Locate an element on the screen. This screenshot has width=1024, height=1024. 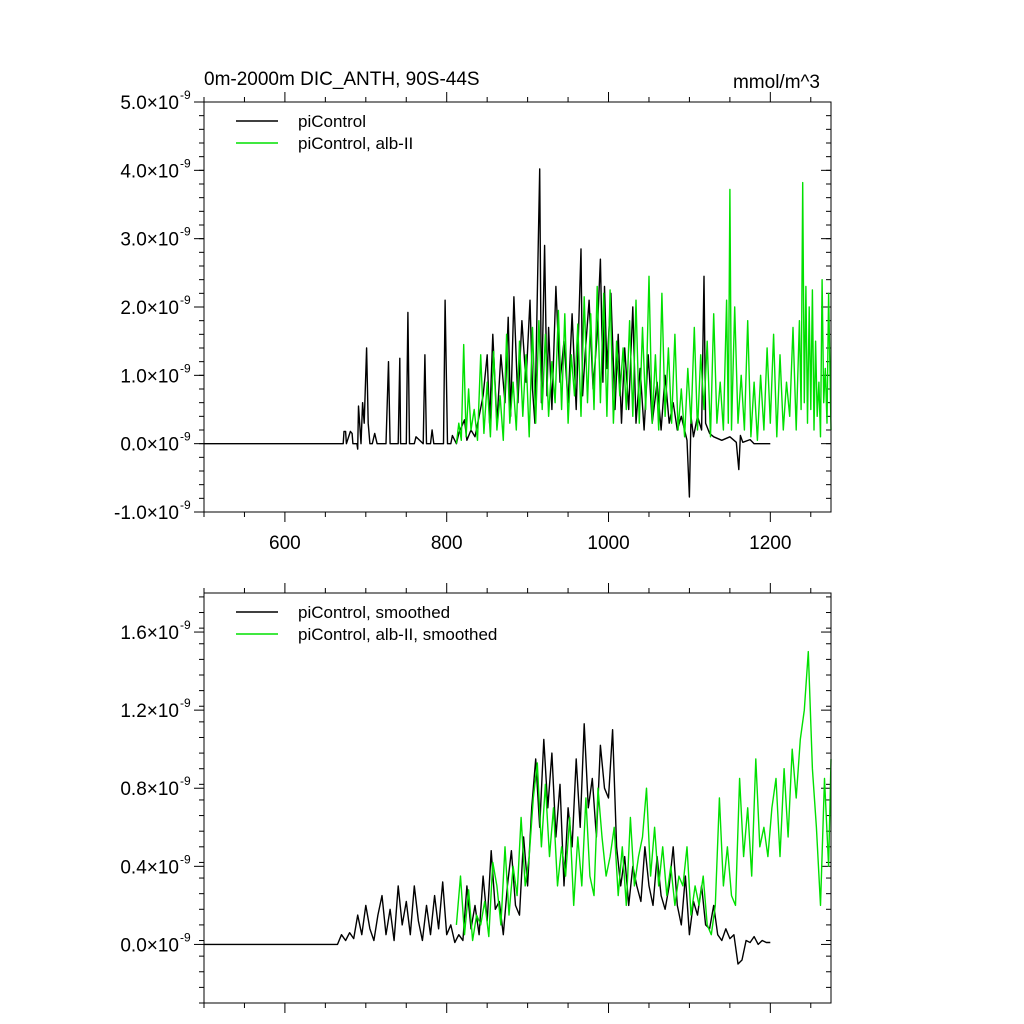
y-tick-label: 0.4×10 -9 is located at coordinates (155, 865).